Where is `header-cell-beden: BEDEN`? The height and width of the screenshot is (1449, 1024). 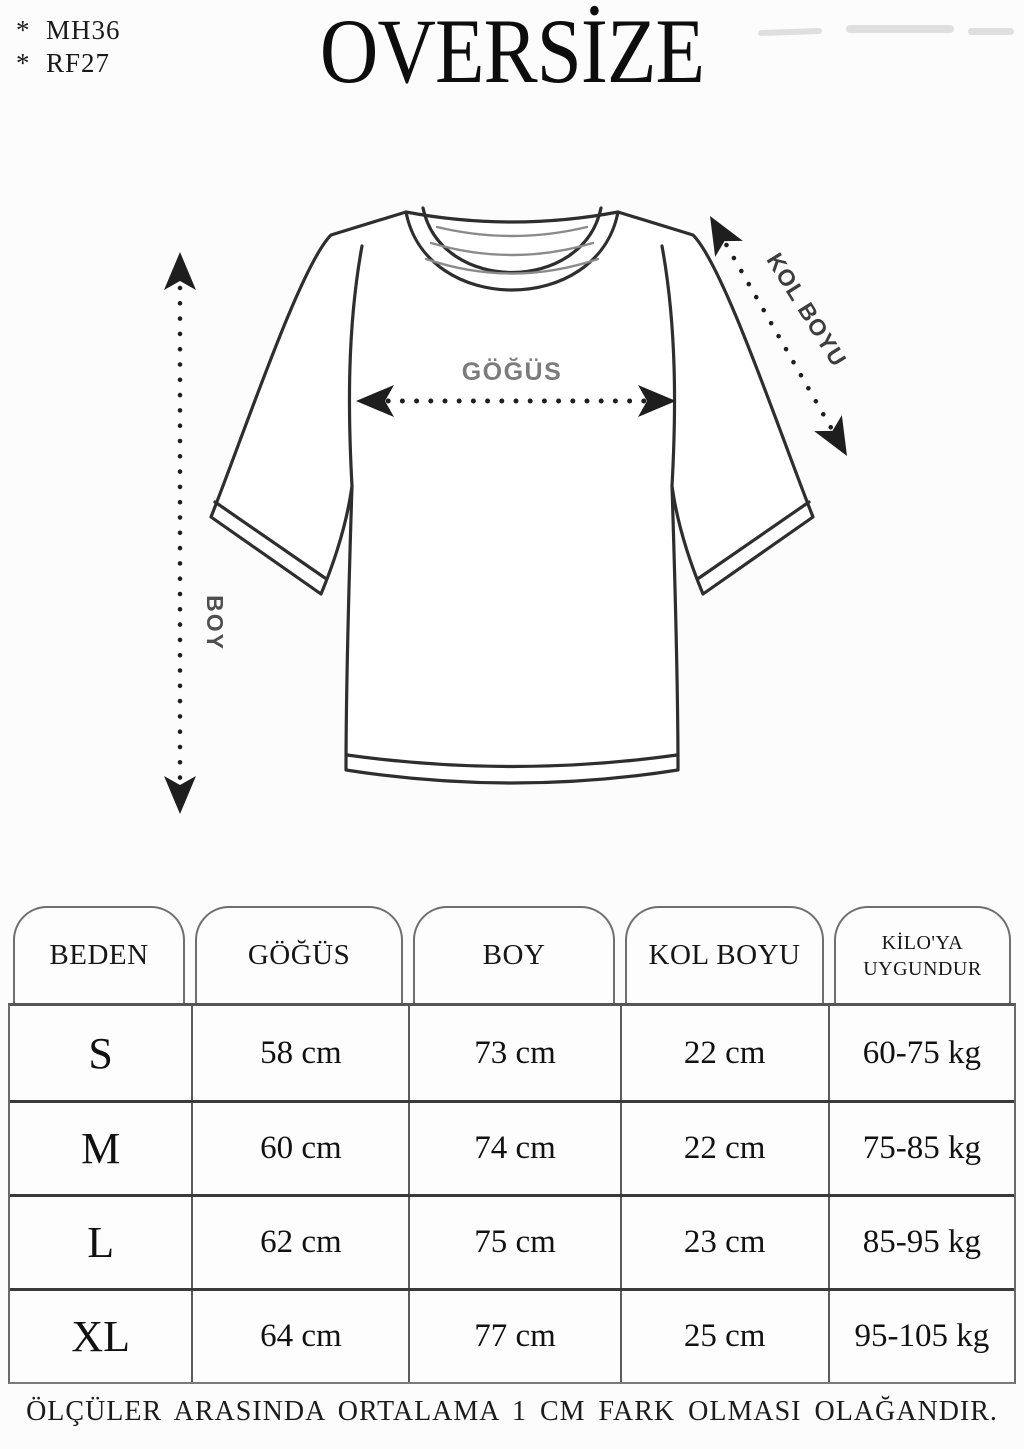 header-cell-beden: BEDEN is located at coordinates (99, 954).